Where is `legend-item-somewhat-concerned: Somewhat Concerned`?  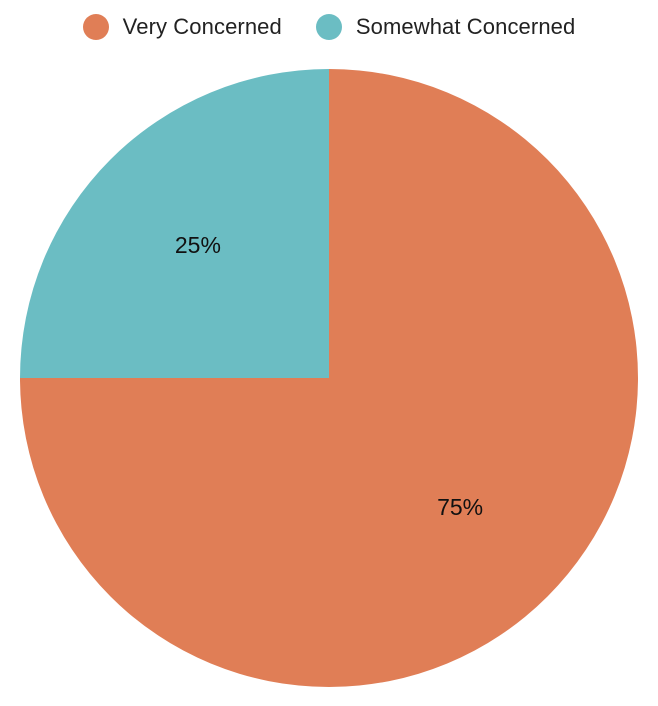
legend-item-somewhat-concerned: Somewhat Concerned is located at coordinates (445, 27).